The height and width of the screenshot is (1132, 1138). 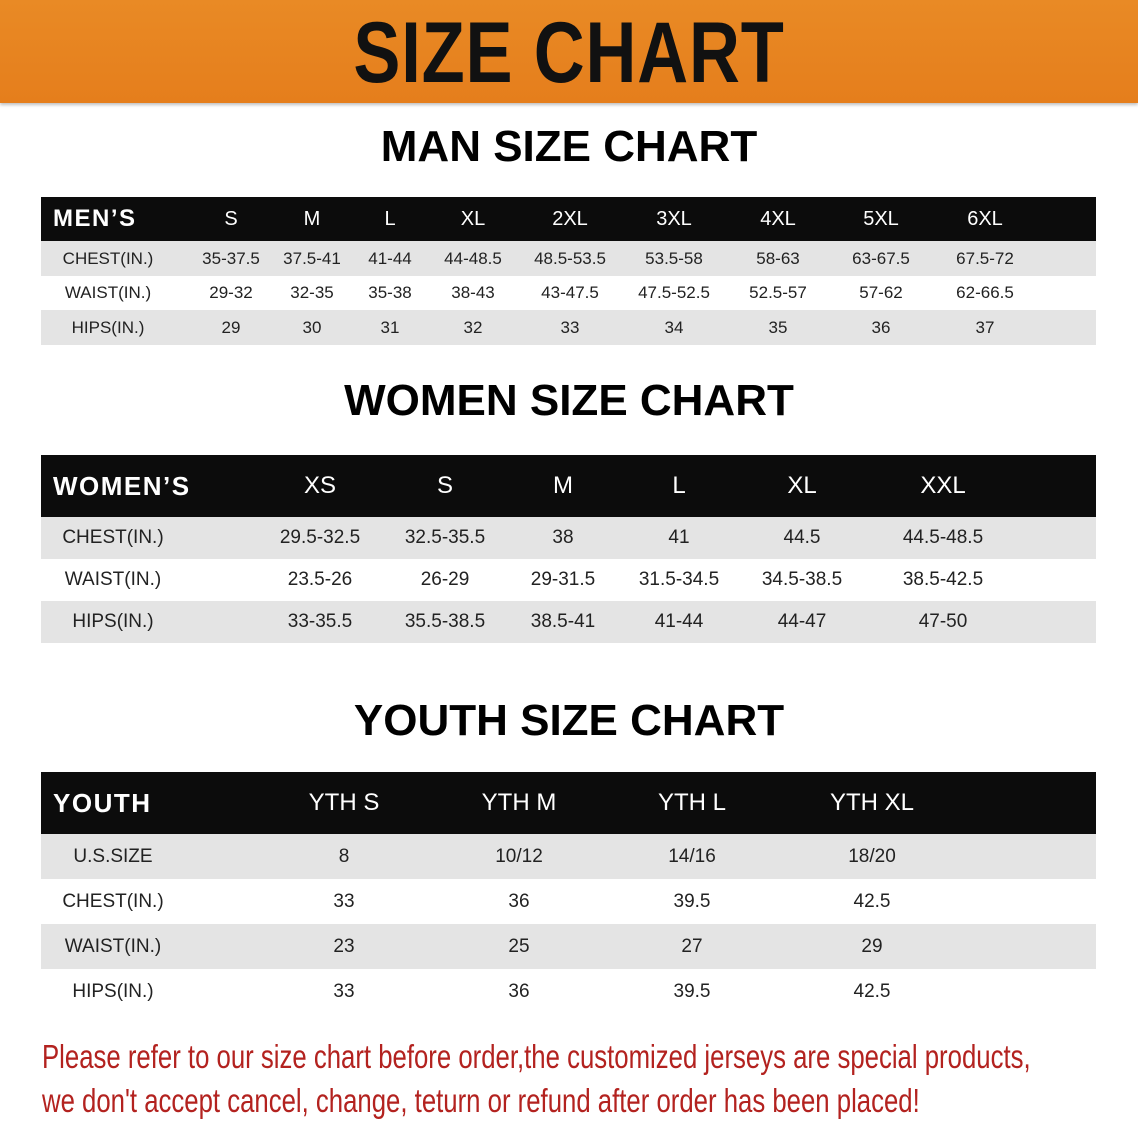 I want to click on table-cell: 38.5-41, so click(x=563, y=621).